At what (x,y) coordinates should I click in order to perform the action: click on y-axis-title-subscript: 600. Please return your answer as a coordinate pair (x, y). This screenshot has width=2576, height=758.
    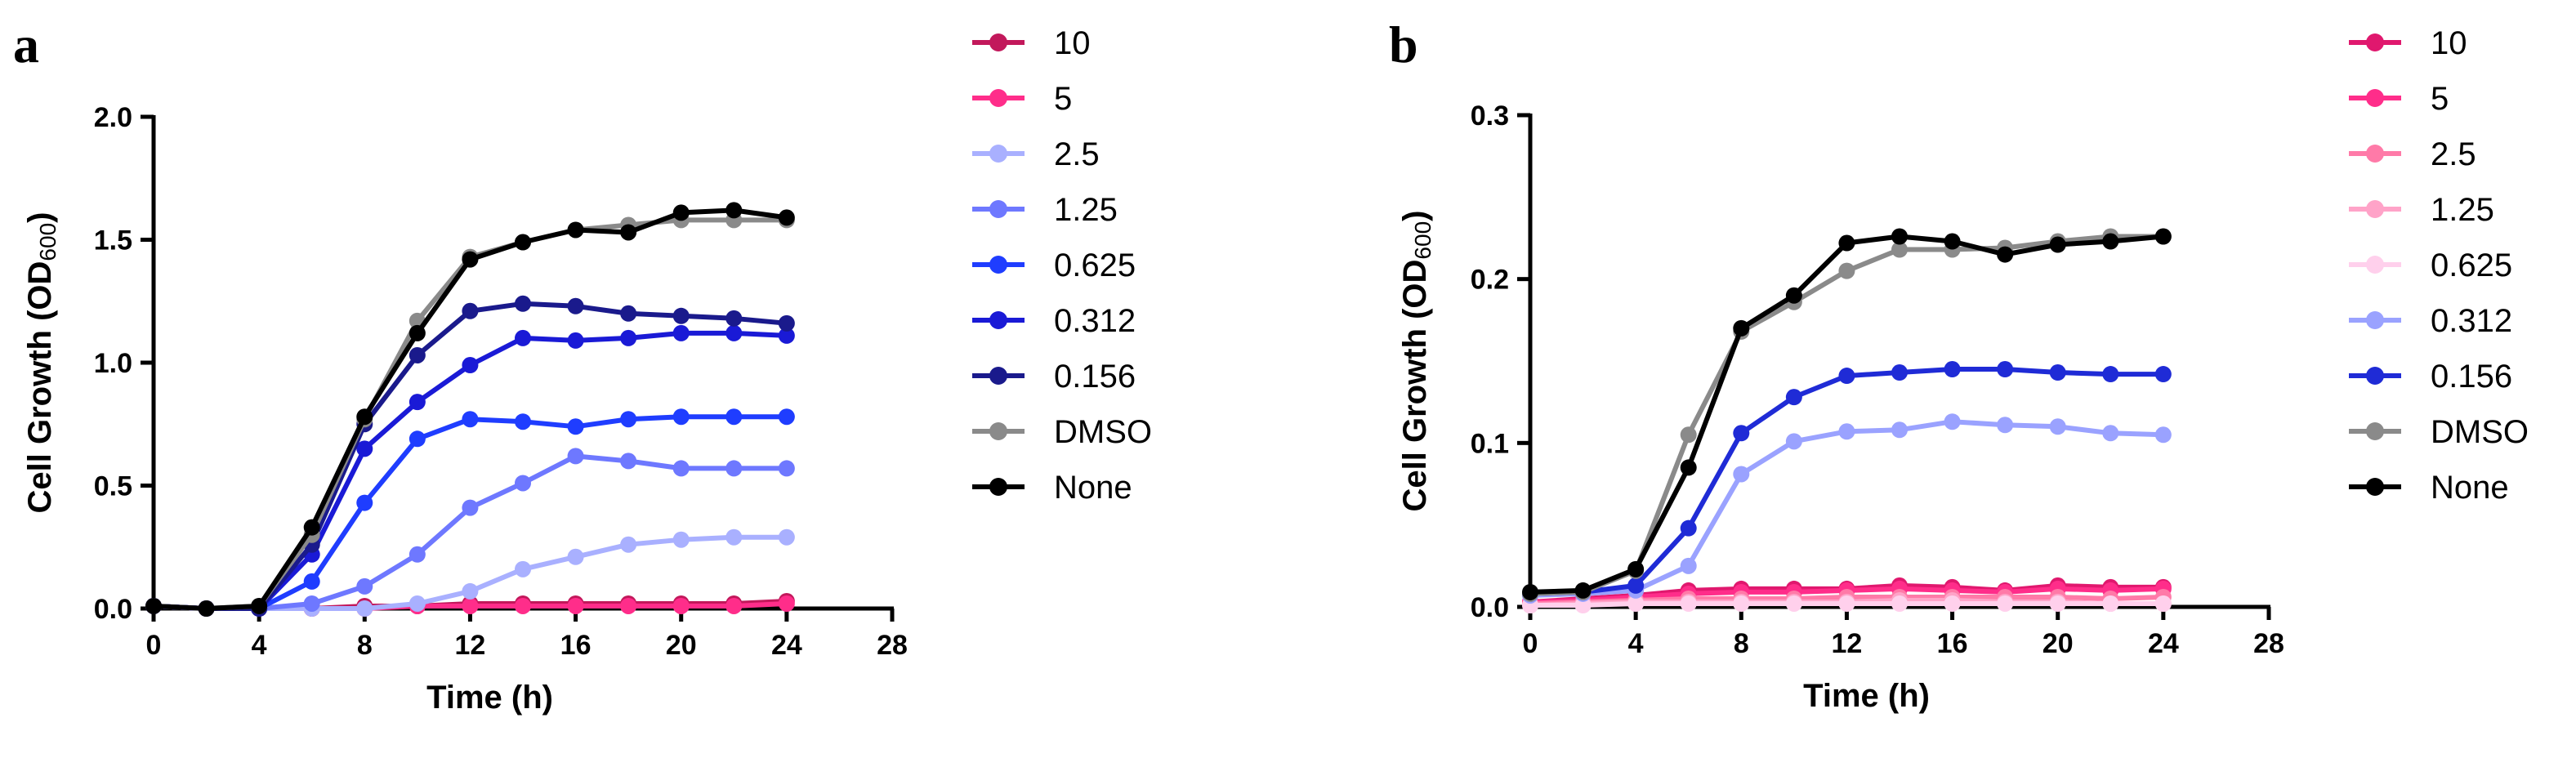
    Looking at the image, I should click on (48, 242).